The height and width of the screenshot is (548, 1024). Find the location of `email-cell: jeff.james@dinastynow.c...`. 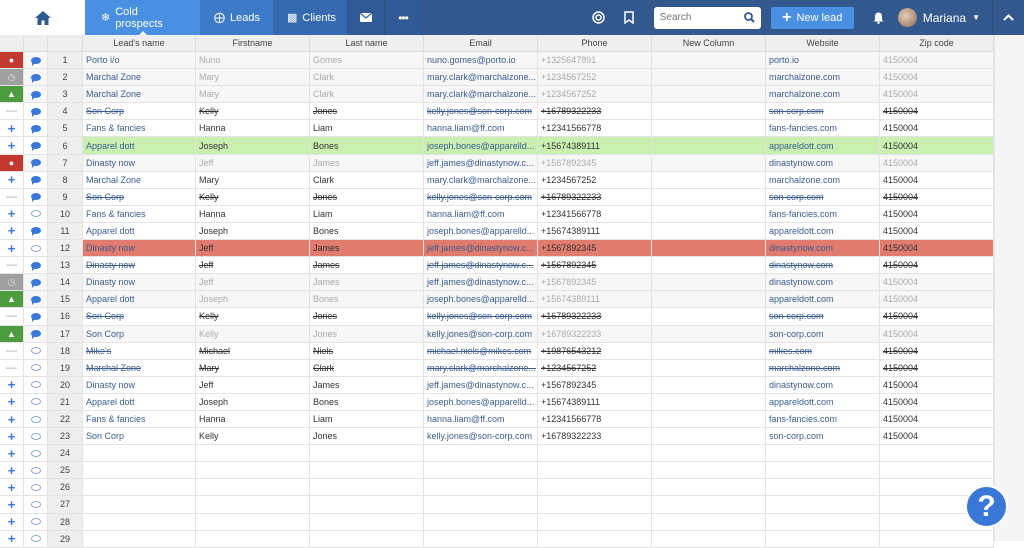

email-cell: jeff.james@dinastynow.c... is located at coordinates (481, 265).